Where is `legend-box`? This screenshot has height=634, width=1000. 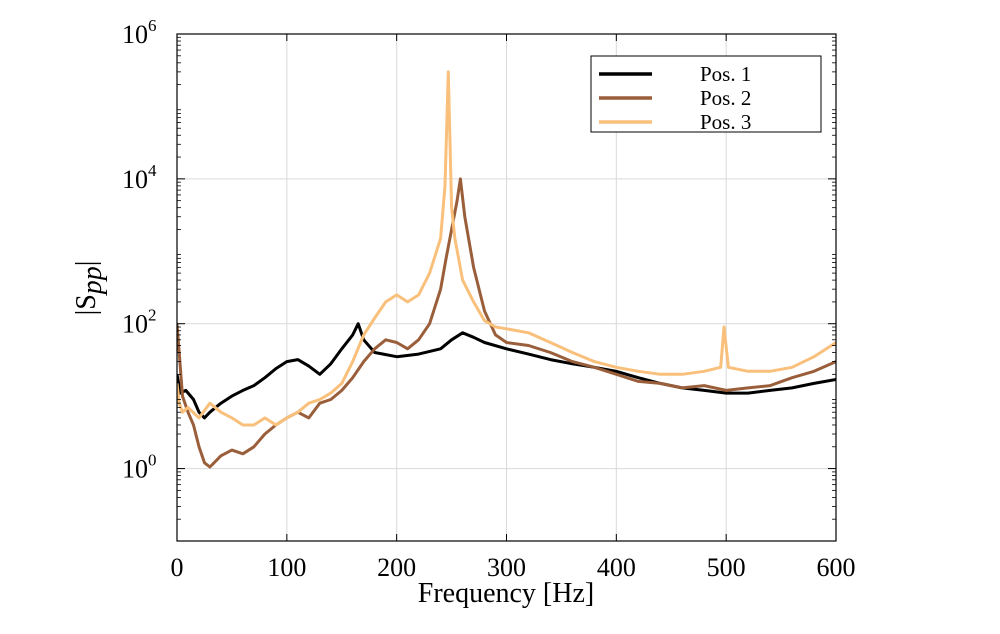
legend-box is located at coordinates (706, 94).